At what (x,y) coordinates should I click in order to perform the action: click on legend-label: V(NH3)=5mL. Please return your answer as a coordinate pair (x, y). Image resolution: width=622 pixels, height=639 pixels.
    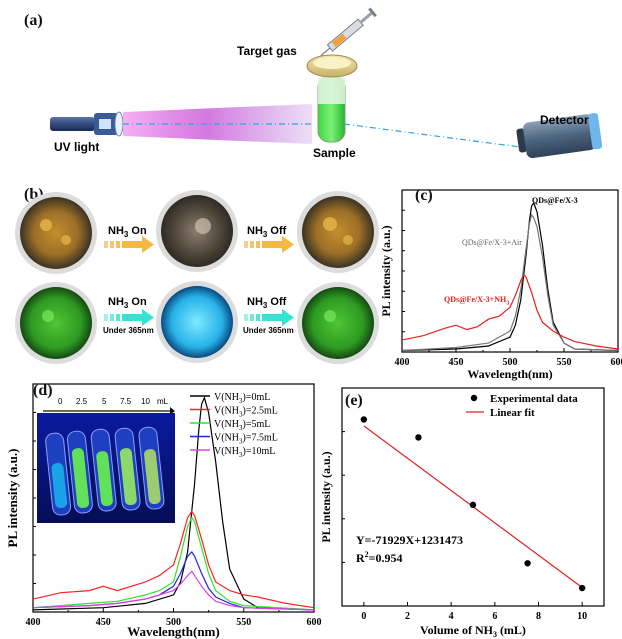
    Looking at the image, I should click on (242, 425).